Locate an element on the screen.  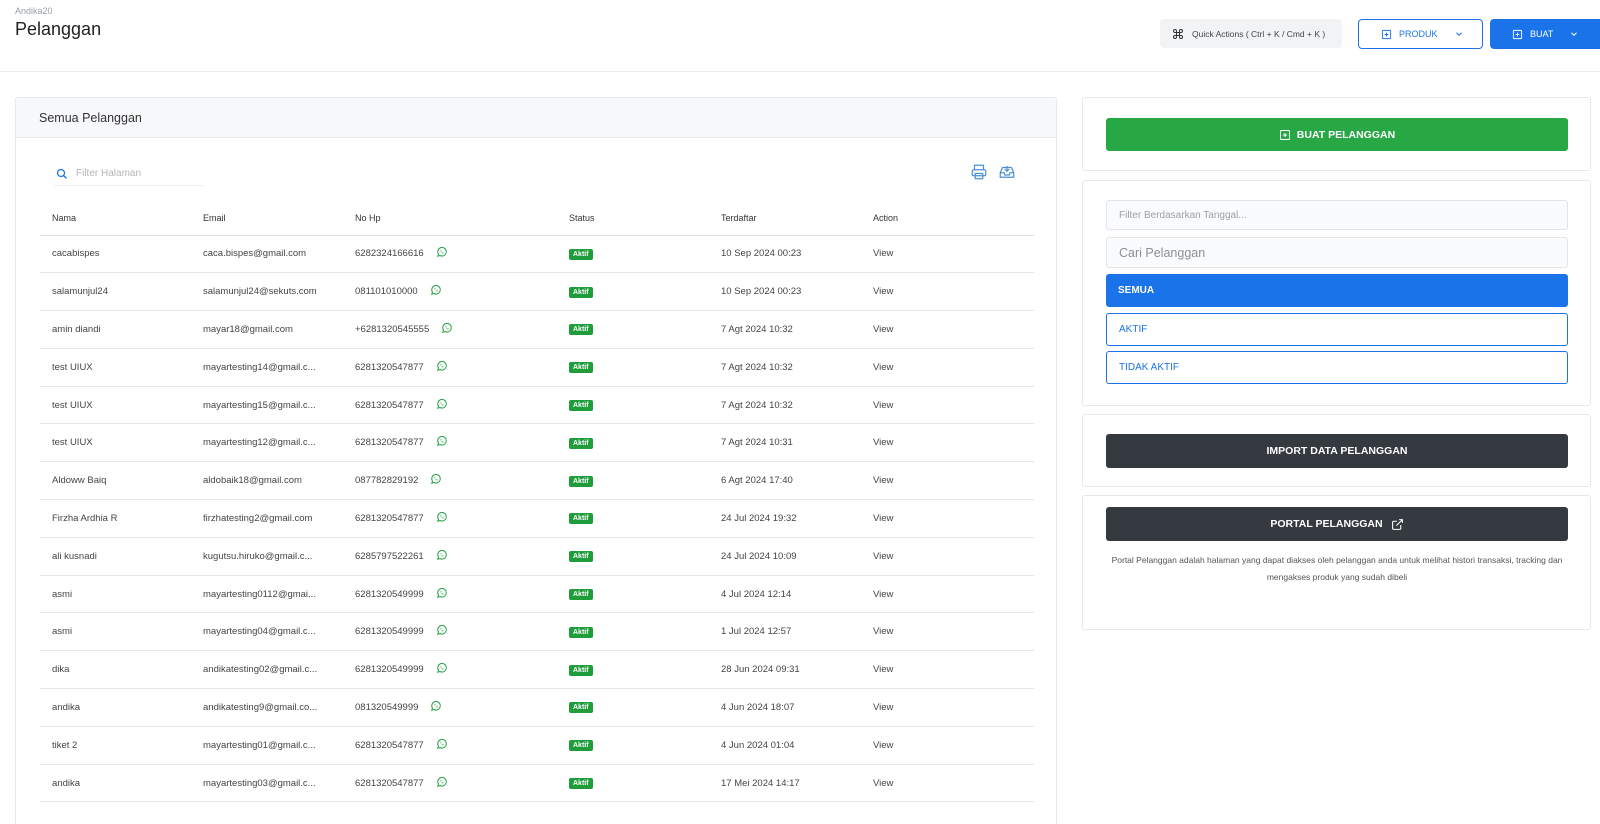
printer-icon is located at coordinates (979, 174).